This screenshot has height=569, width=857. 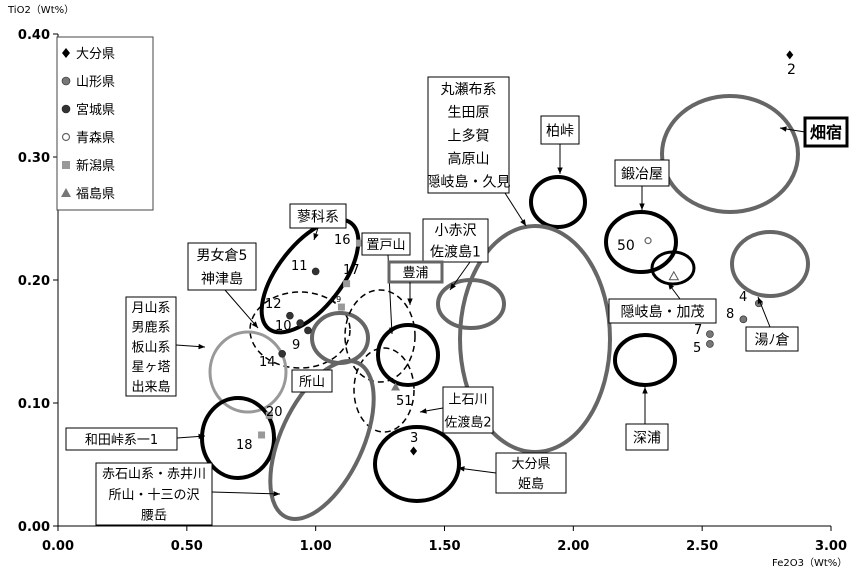 I want to click on point-label: 9, so click(x=296, y=345).